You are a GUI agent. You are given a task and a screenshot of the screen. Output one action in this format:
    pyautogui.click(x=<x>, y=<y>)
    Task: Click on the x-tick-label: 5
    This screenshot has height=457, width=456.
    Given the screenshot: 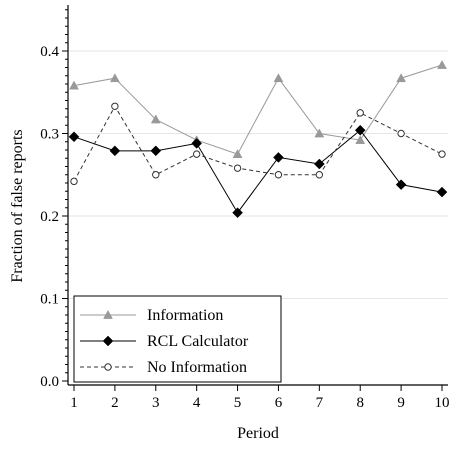 What is the action you would take?
    pyautogui.click(x=238, y=403)
    